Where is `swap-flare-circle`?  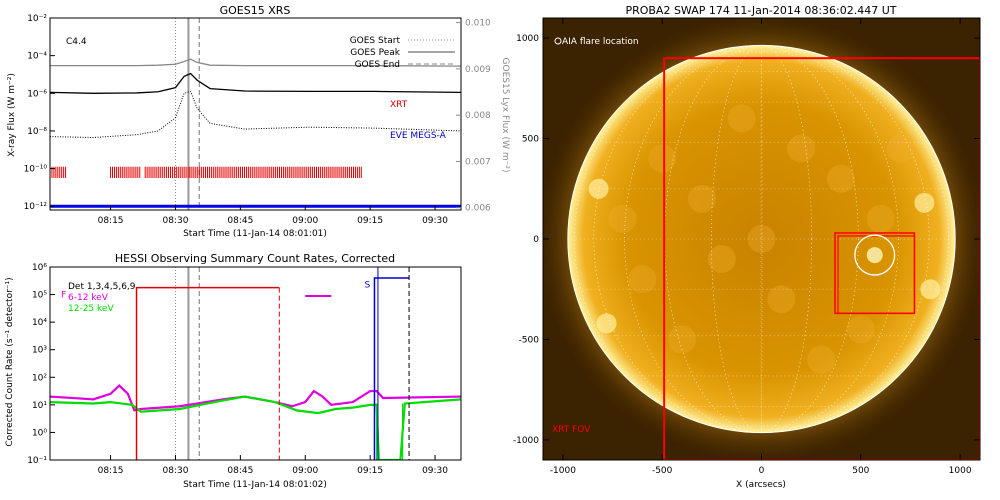 swap-flare-circle is located at coordinates (875, 255).